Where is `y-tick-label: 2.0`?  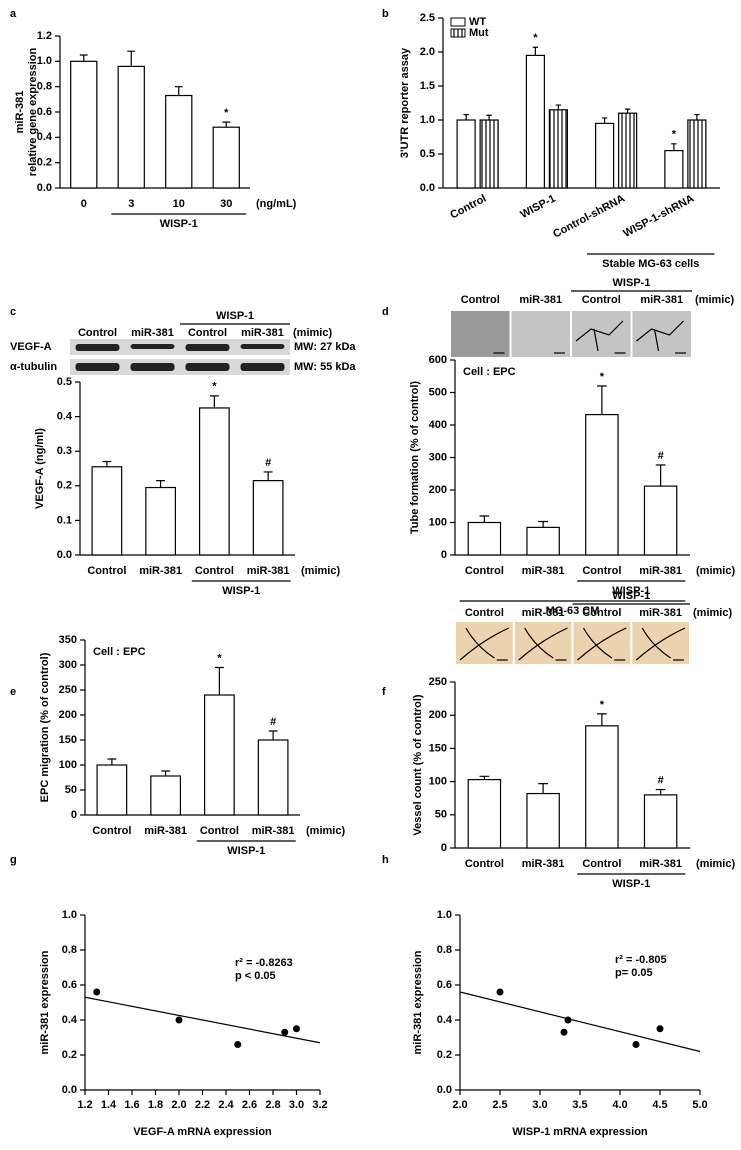
y-tick-label: 2.0 is located at coordinates (427, 52).